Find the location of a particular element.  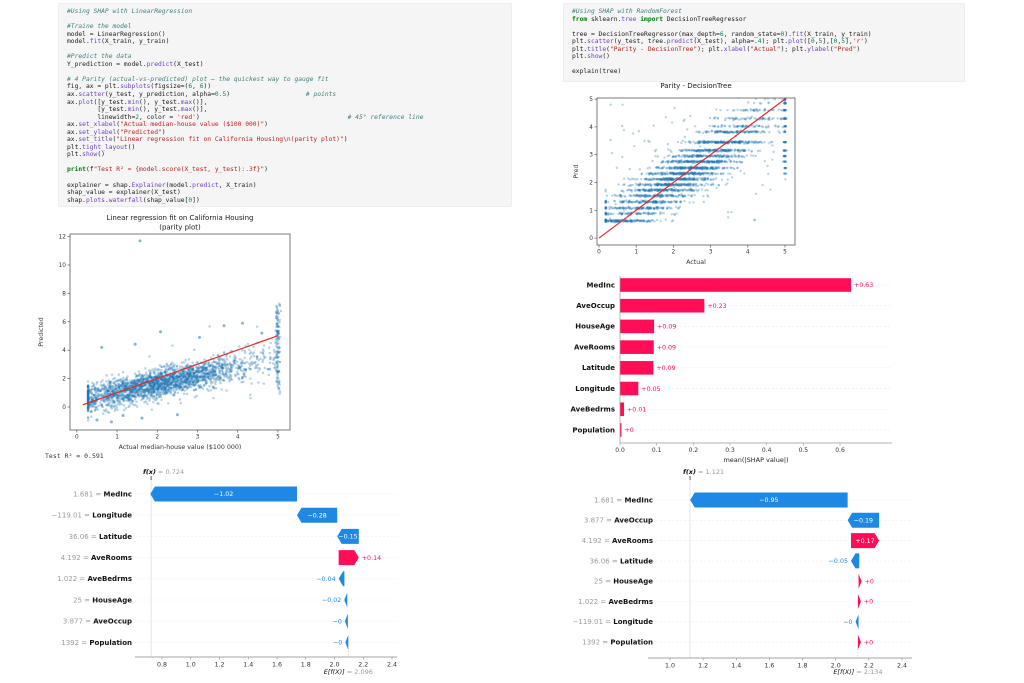

bar-value-label: +0.01 is located at coordinates (636, 409).